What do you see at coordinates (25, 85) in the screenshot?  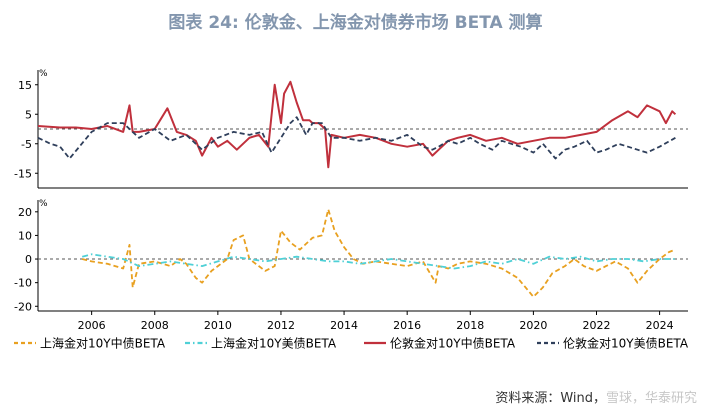 I see `y-tick-label: 15` at bounding box center [25, 85].